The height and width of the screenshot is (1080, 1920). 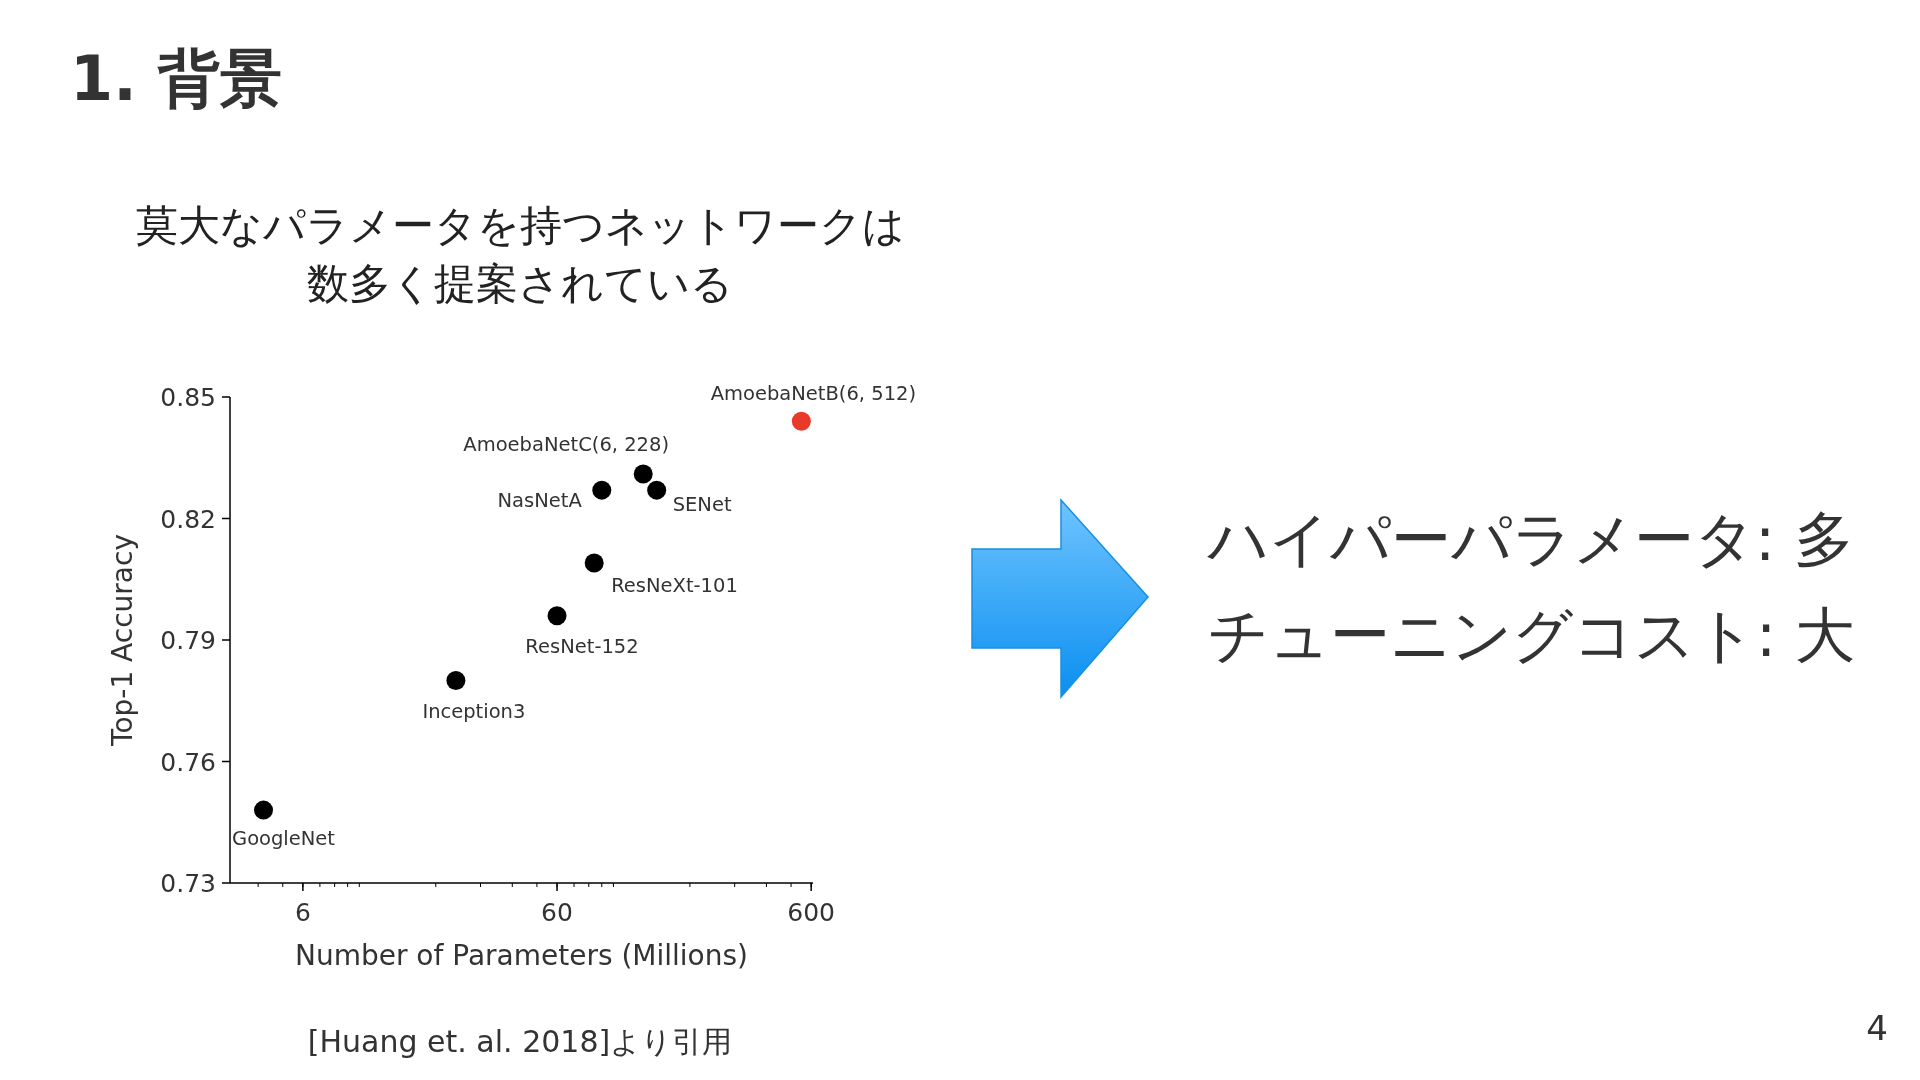 What do you see at coordinates (474, 711) in the screenshot?
I see `annotation: Inception3` at bounding box center [474, 711].